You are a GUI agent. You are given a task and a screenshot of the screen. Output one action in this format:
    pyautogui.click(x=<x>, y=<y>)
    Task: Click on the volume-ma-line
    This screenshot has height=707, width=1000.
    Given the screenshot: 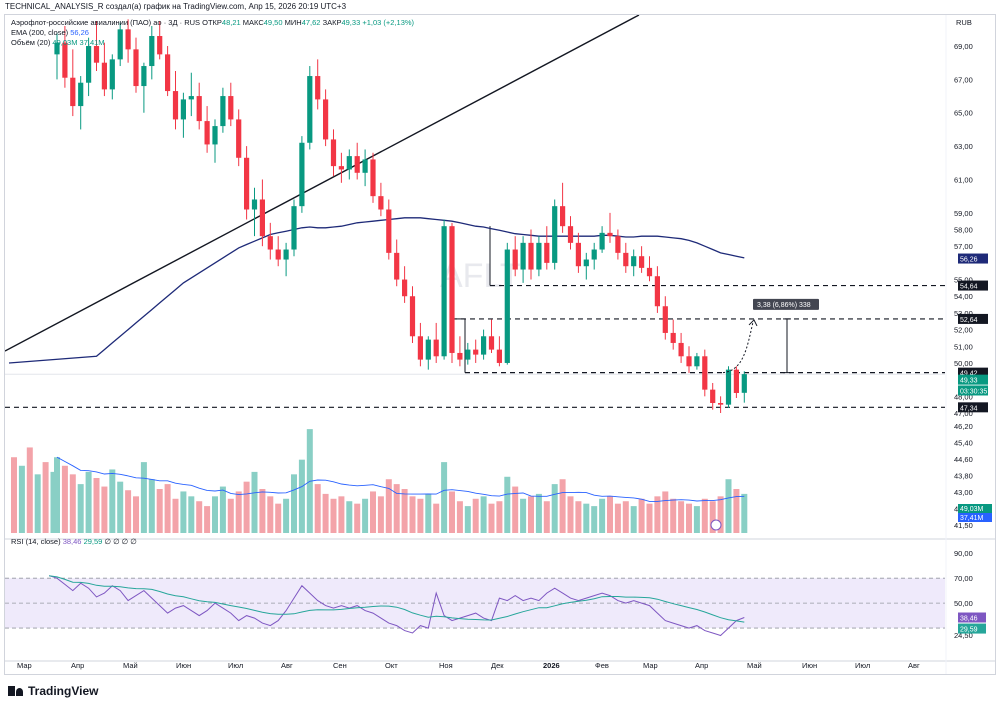 What is the action you would take?
    pyautogui.click(x=400, y=479)
    